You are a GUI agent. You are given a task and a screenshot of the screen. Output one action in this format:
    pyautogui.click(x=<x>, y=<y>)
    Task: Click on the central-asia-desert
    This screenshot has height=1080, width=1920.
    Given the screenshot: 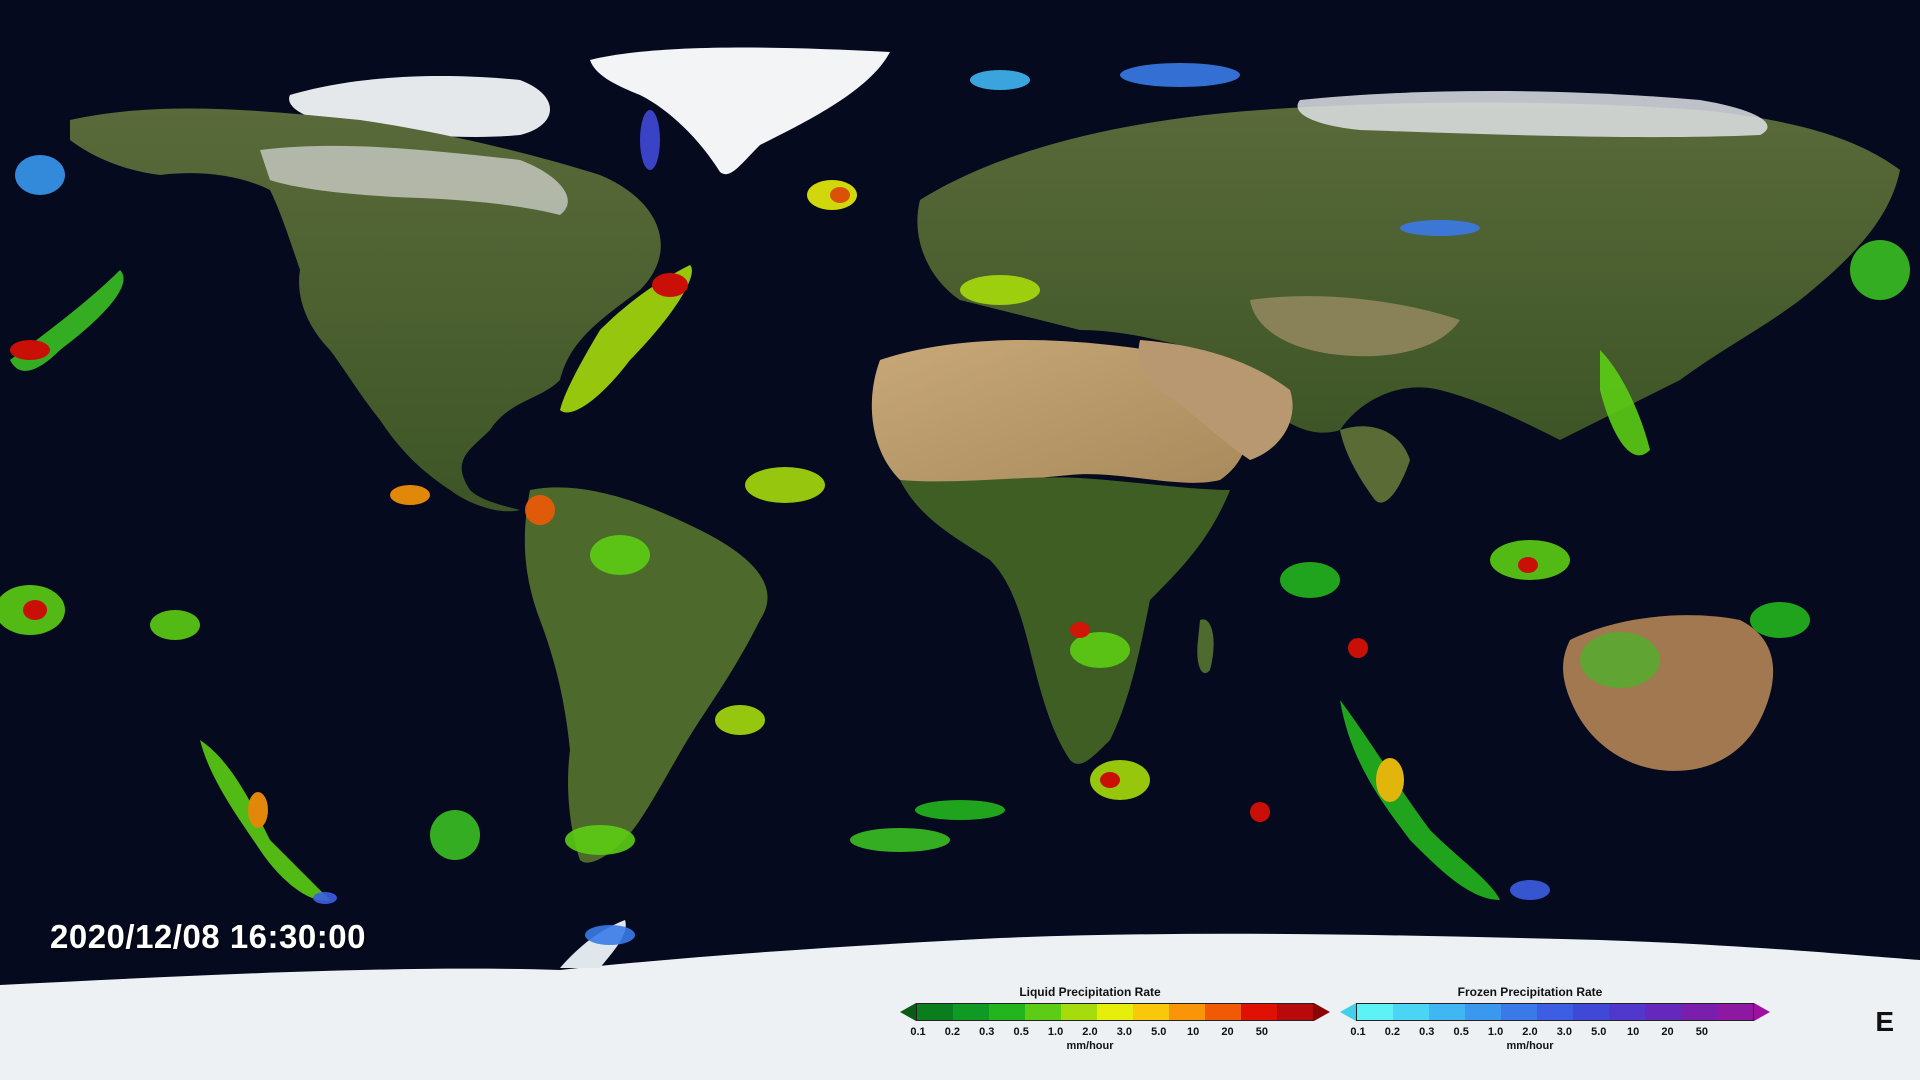 What is the action you would take?
    pyautogui.click(x=1355, y=326)
    